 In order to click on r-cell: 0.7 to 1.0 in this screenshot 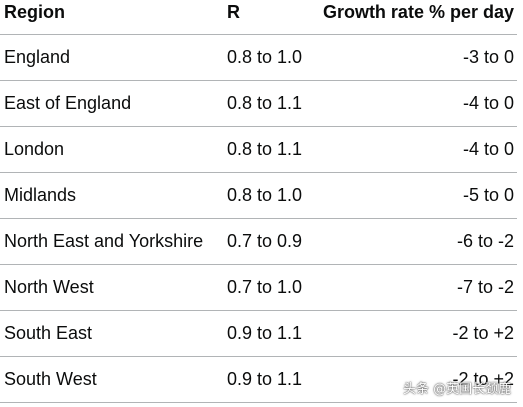, I will do `click(265, 287)`.